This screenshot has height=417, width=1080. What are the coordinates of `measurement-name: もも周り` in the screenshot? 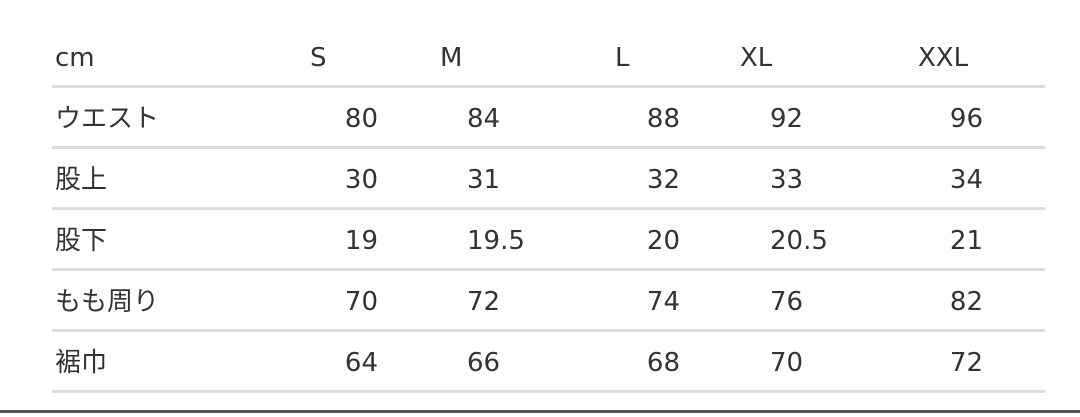 It's located at (107, 302).